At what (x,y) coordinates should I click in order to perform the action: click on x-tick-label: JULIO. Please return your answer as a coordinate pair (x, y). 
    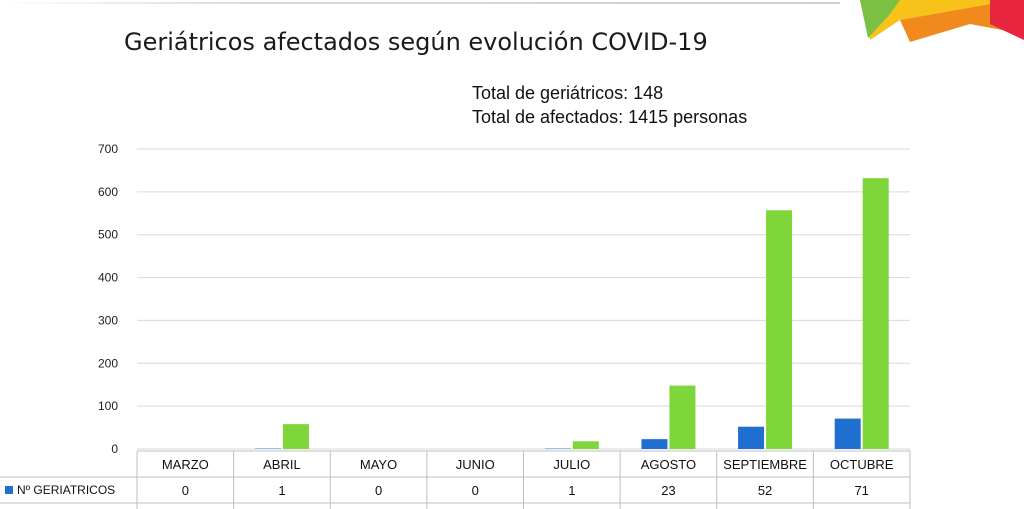
    Looking at the image, I should click on (571, 464).